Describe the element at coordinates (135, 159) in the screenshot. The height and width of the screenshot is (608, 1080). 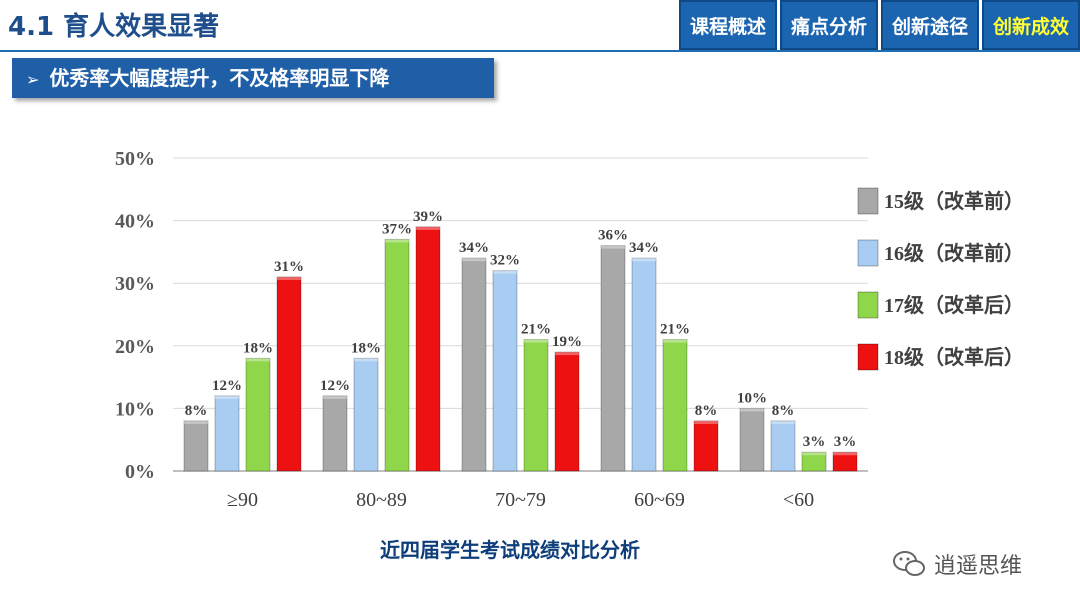
I see `y-tick-label: 50%` at that location.